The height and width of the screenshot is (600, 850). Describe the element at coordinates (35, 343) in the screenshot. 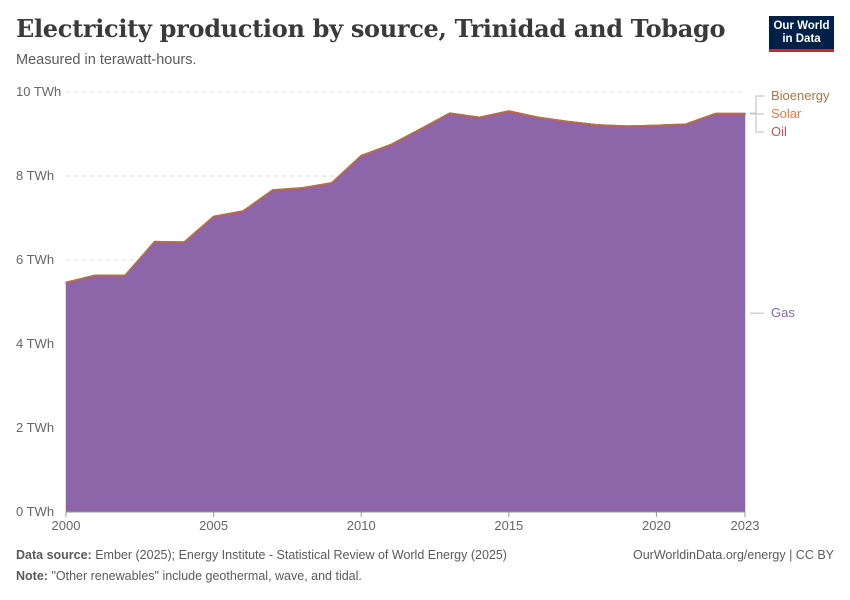

I see `y-tick-label: 4 TWh` at that location.